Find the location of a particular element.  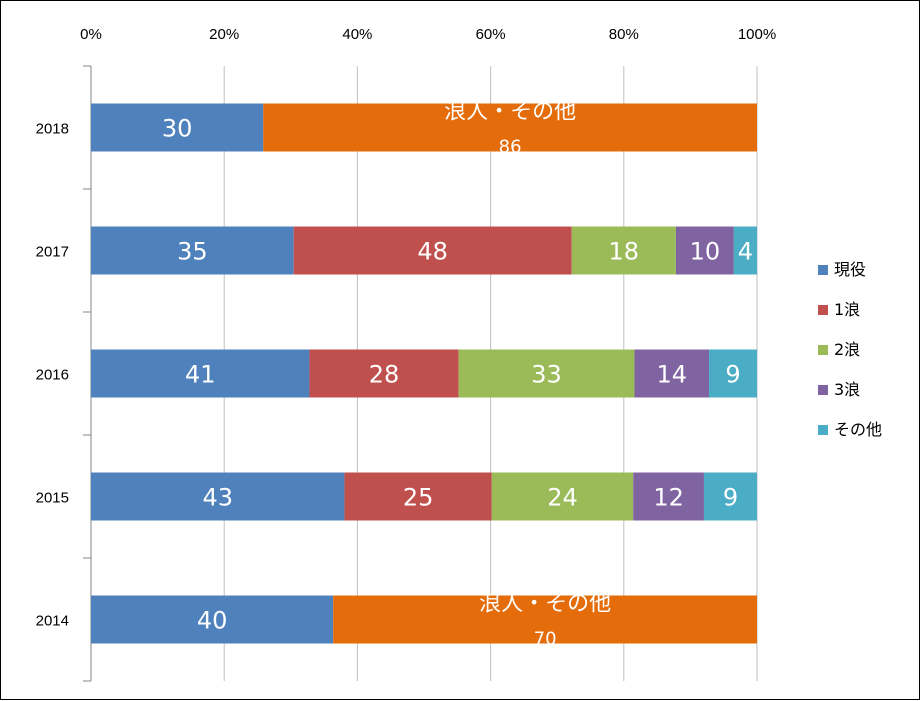

category-label: 2018 is located at coordinates (52, 129).